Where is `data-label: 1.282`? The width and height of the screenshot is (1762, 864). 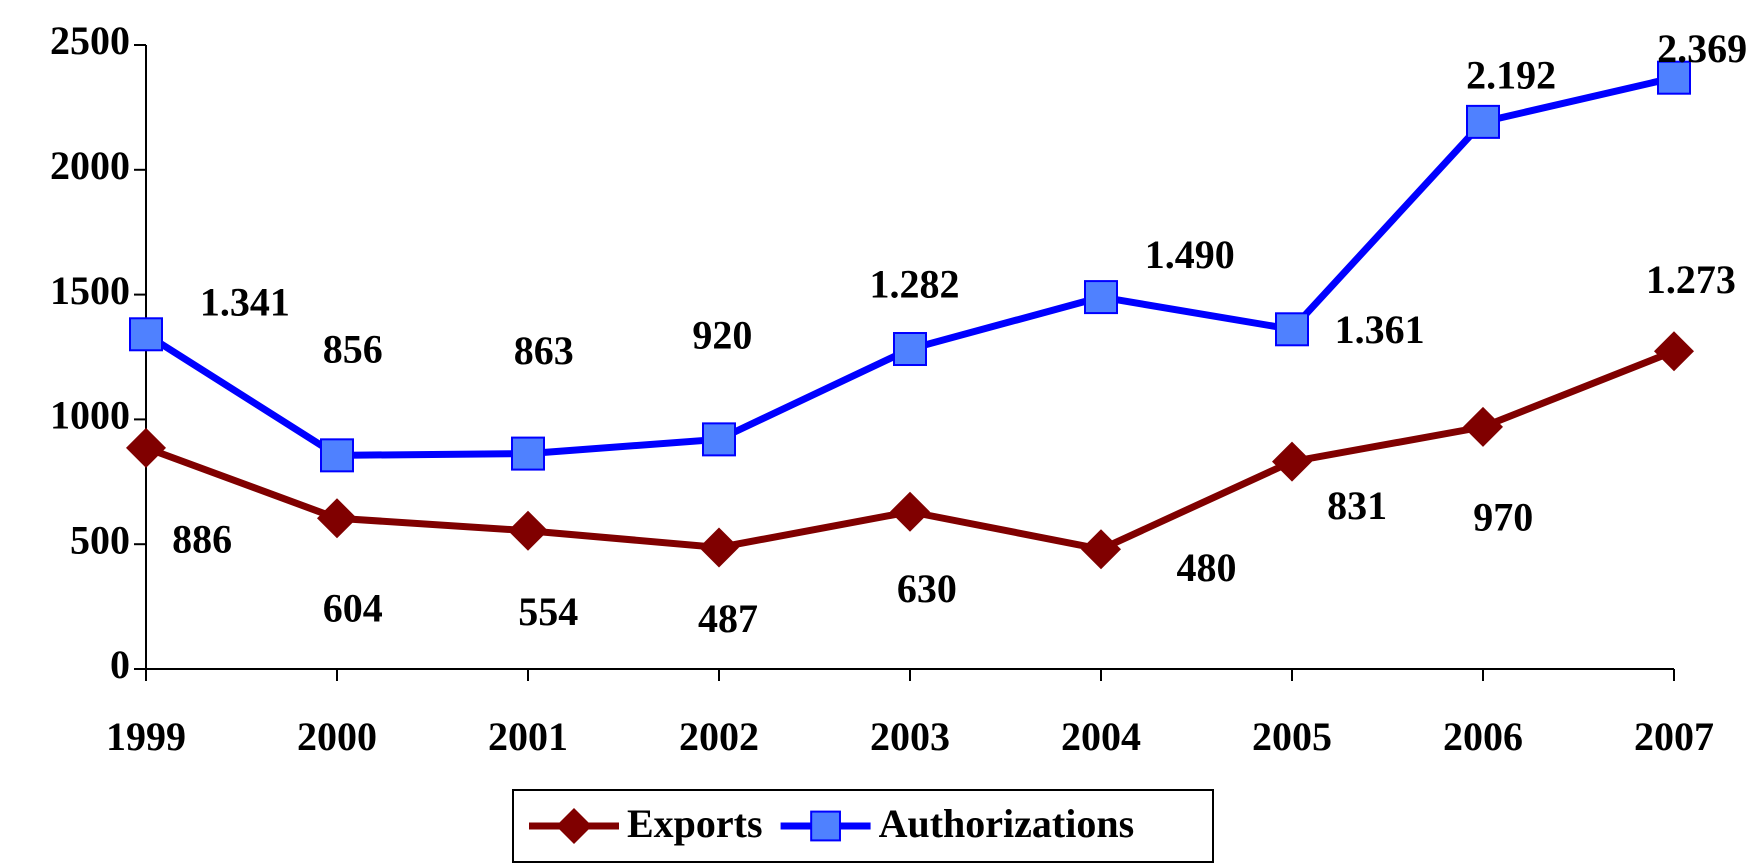 data-label: 1.282 is located at coordinates (914, 284).